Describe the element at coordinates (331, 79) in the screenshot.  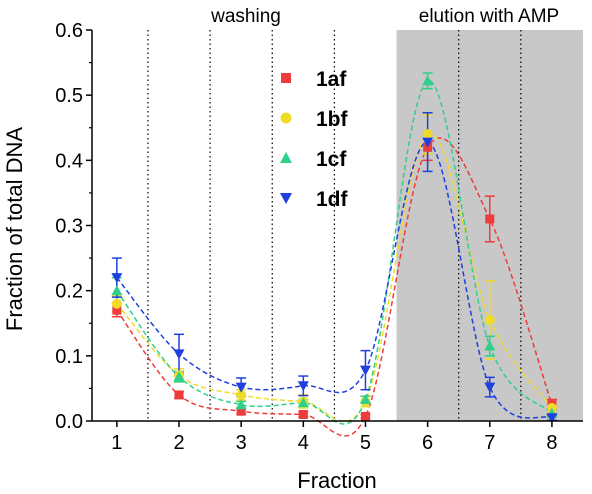
I see `legend-label-1af: 1af` at that location.